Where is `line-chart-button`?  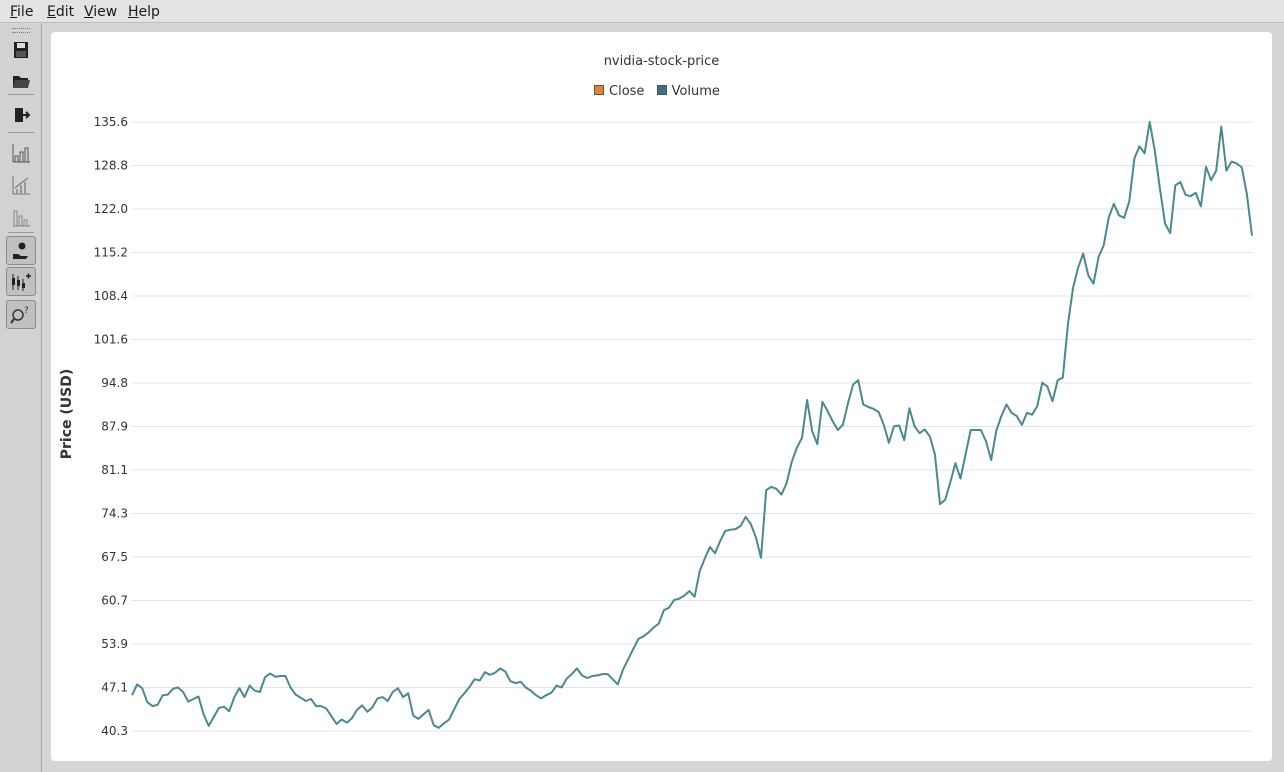
line-chart-button is located at coordinates (21, 184).